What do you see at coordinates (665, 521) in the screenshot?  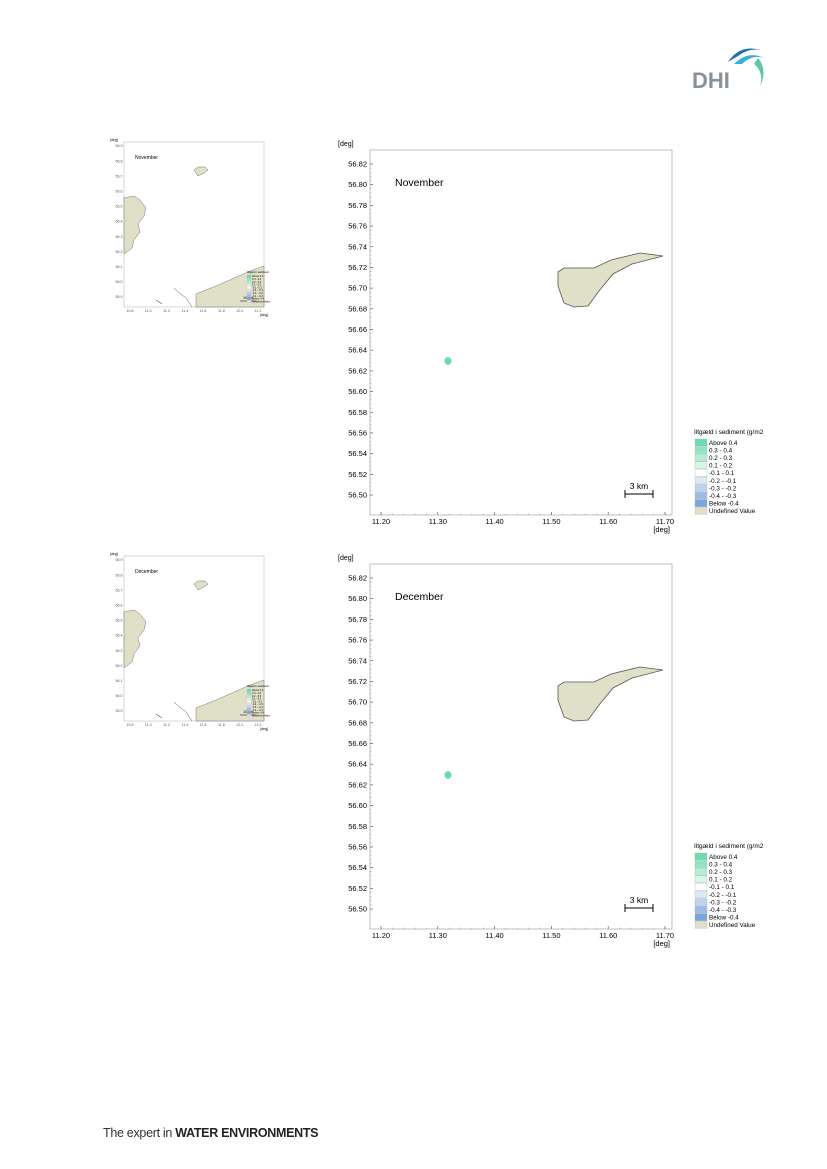 I see `x-tick-label: 11.70` at bounding box center [665, 521].